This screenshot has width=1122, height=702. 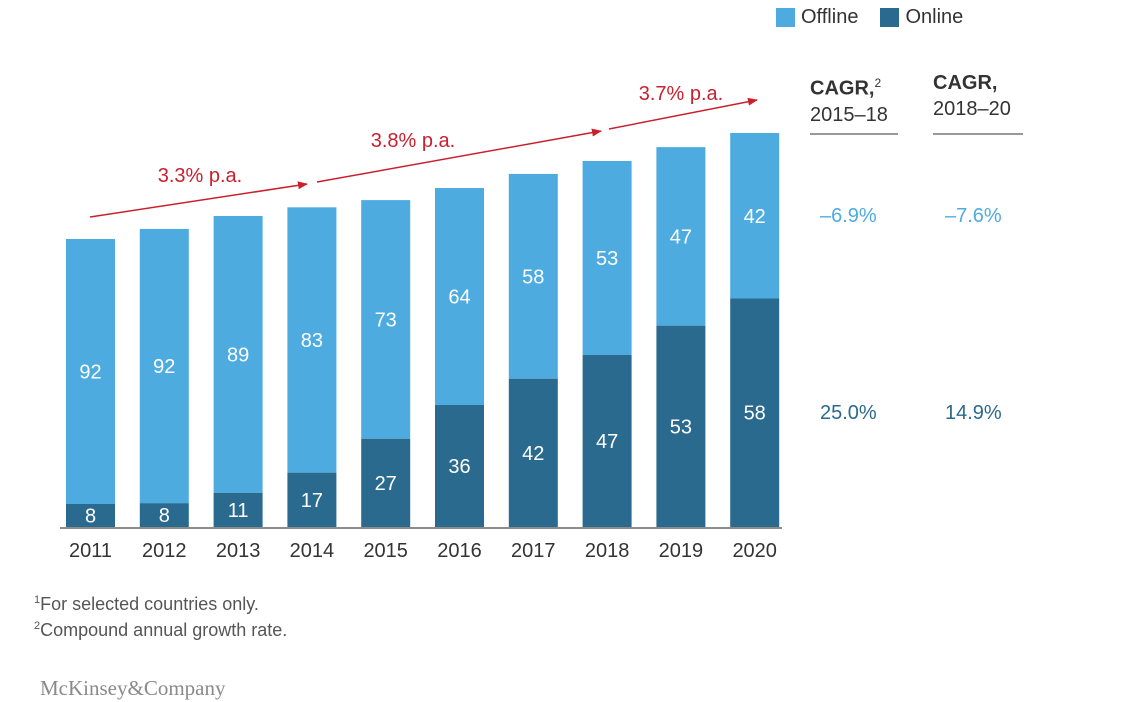 I want to click on footnote-marker: 1, so click(x=37, y=600).